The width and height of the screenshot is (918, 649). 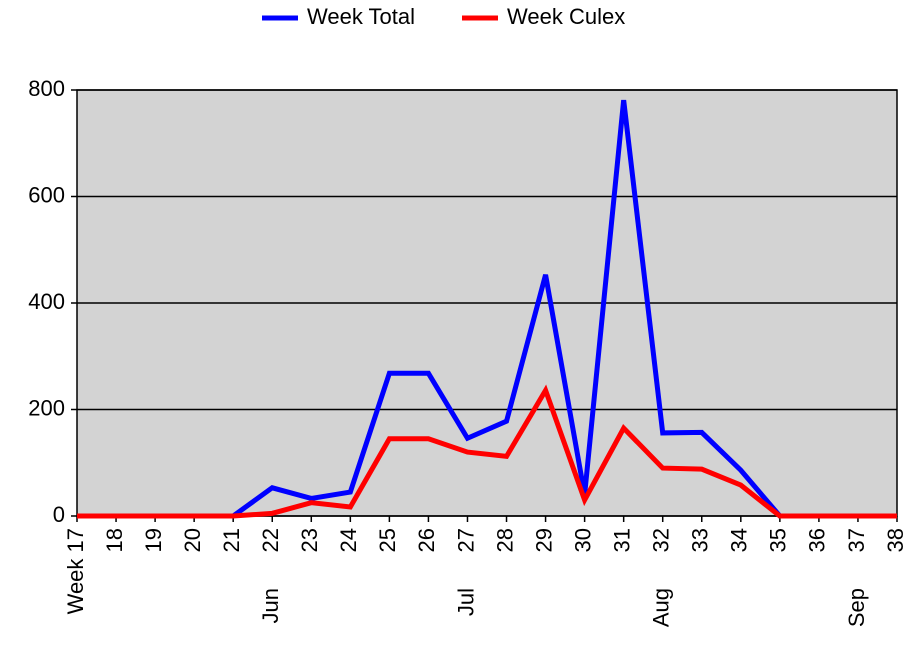 I want to click on x-tick-label: 36, so click(x=817, y=540).